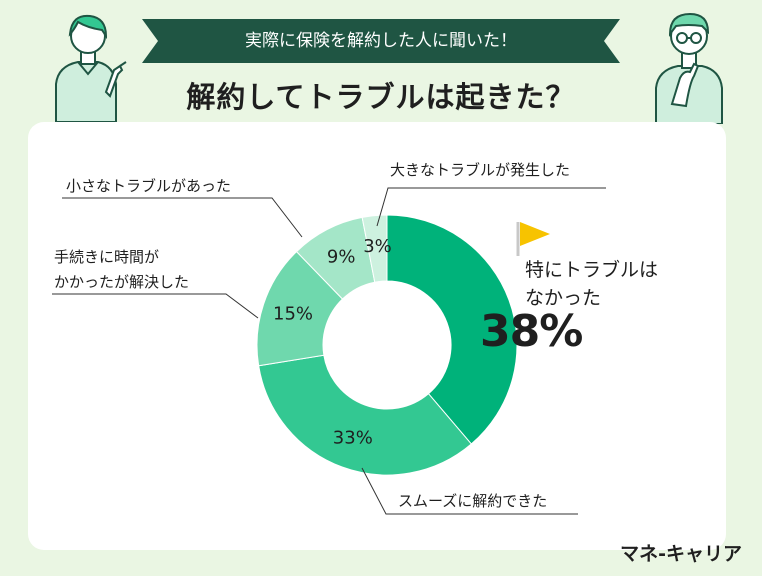  What do you see at coordinates (107, 257) in the screenshot?
I see `label-time-resolved-line1: 手続きに時間が` at bounding box center [107, 257].